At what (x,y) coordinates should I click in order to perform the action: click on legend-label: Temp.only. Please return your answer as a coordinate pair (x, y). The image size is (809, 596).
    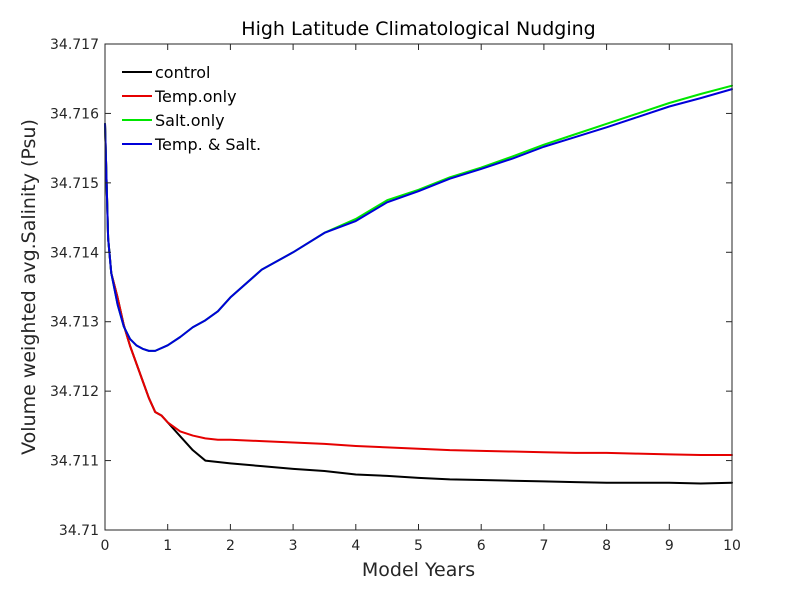
    Looking at the image, I should click on (195, 96).